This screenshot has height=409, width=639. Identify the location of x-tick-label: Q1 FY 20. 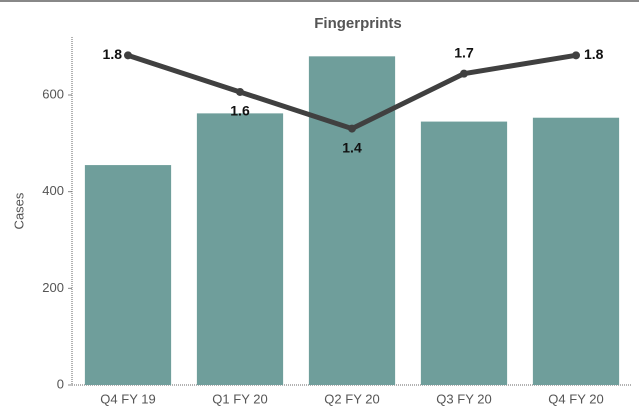
(239, 398).